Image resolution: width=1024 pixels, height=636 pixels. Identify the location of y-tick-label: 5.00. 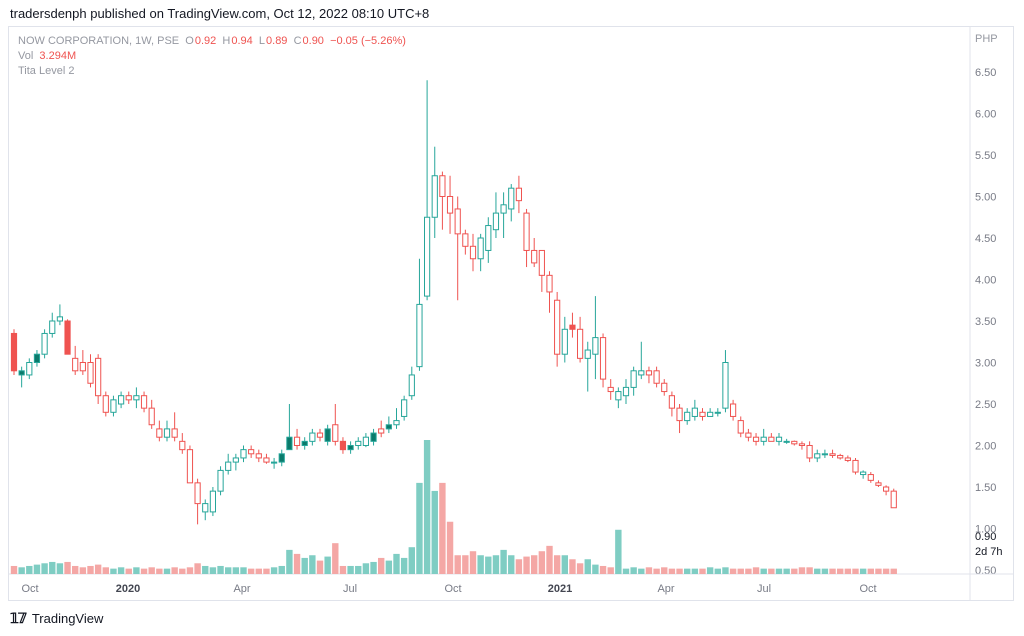
(985, 198).